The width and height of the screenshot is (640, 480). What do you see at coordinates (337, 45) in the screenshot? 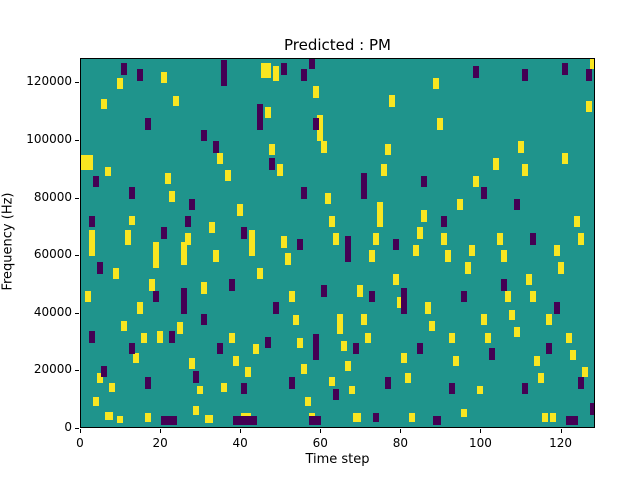
I see `chart-title: Predicted : PM` at bounding box center [337, 45].